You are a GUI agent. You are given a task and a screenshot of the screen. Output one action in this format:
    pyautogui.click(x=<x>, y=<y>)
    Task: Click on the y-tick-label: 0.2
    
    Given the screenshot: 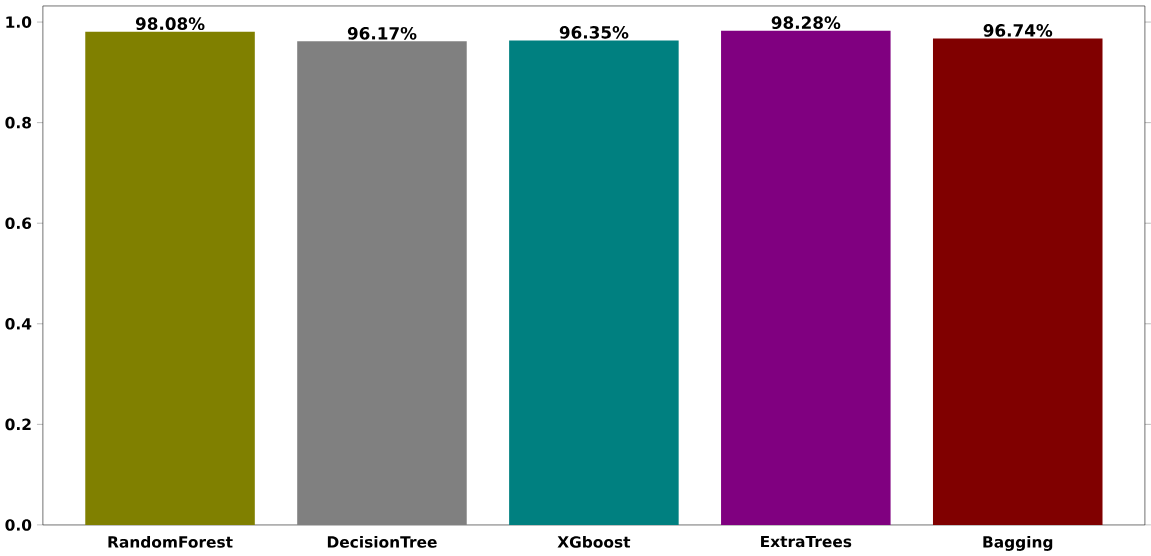 What is the action you would take?
    pyautogui.click(x=18, y=424)
    